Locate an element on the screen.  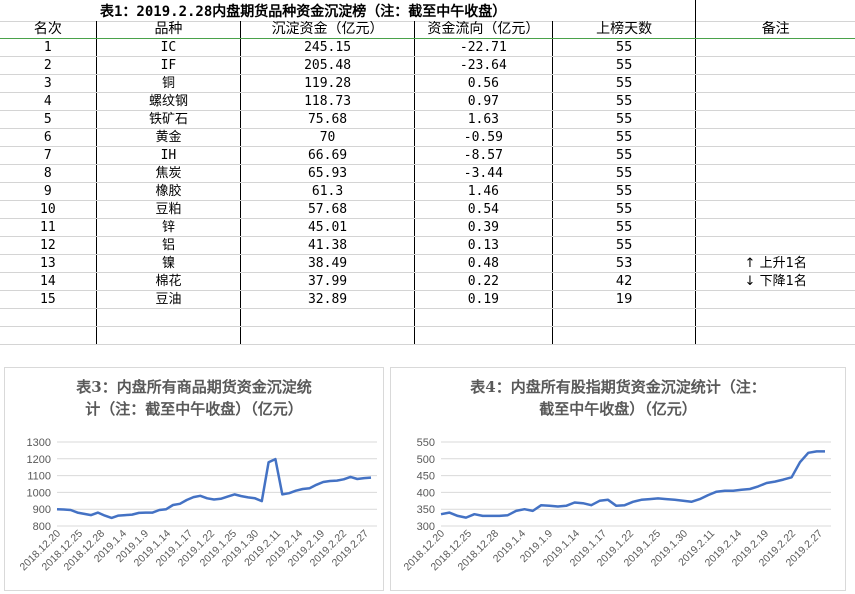
table-cell: 豆粕 is located at coordinates (169, 209).